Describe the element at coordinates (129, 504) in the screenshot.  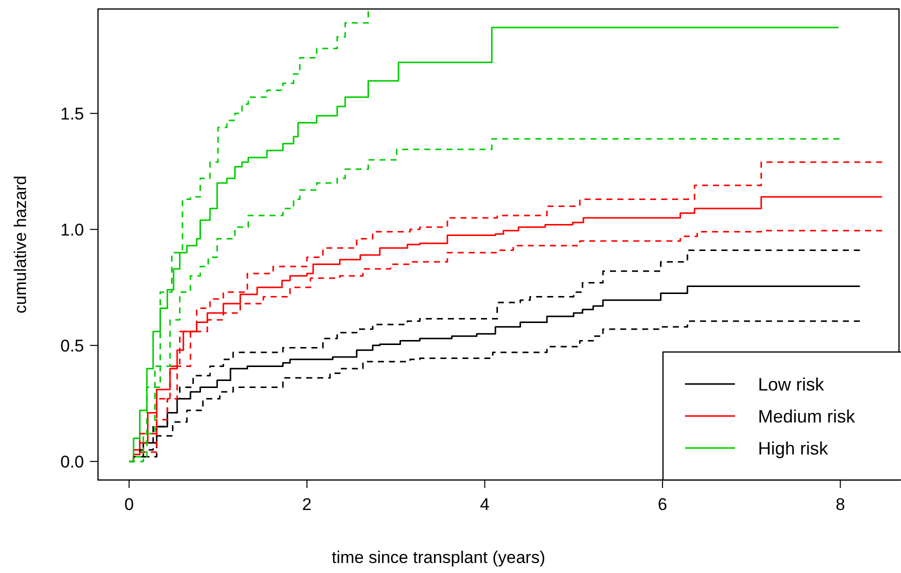
I see `x-tick-label: 0` at that location.